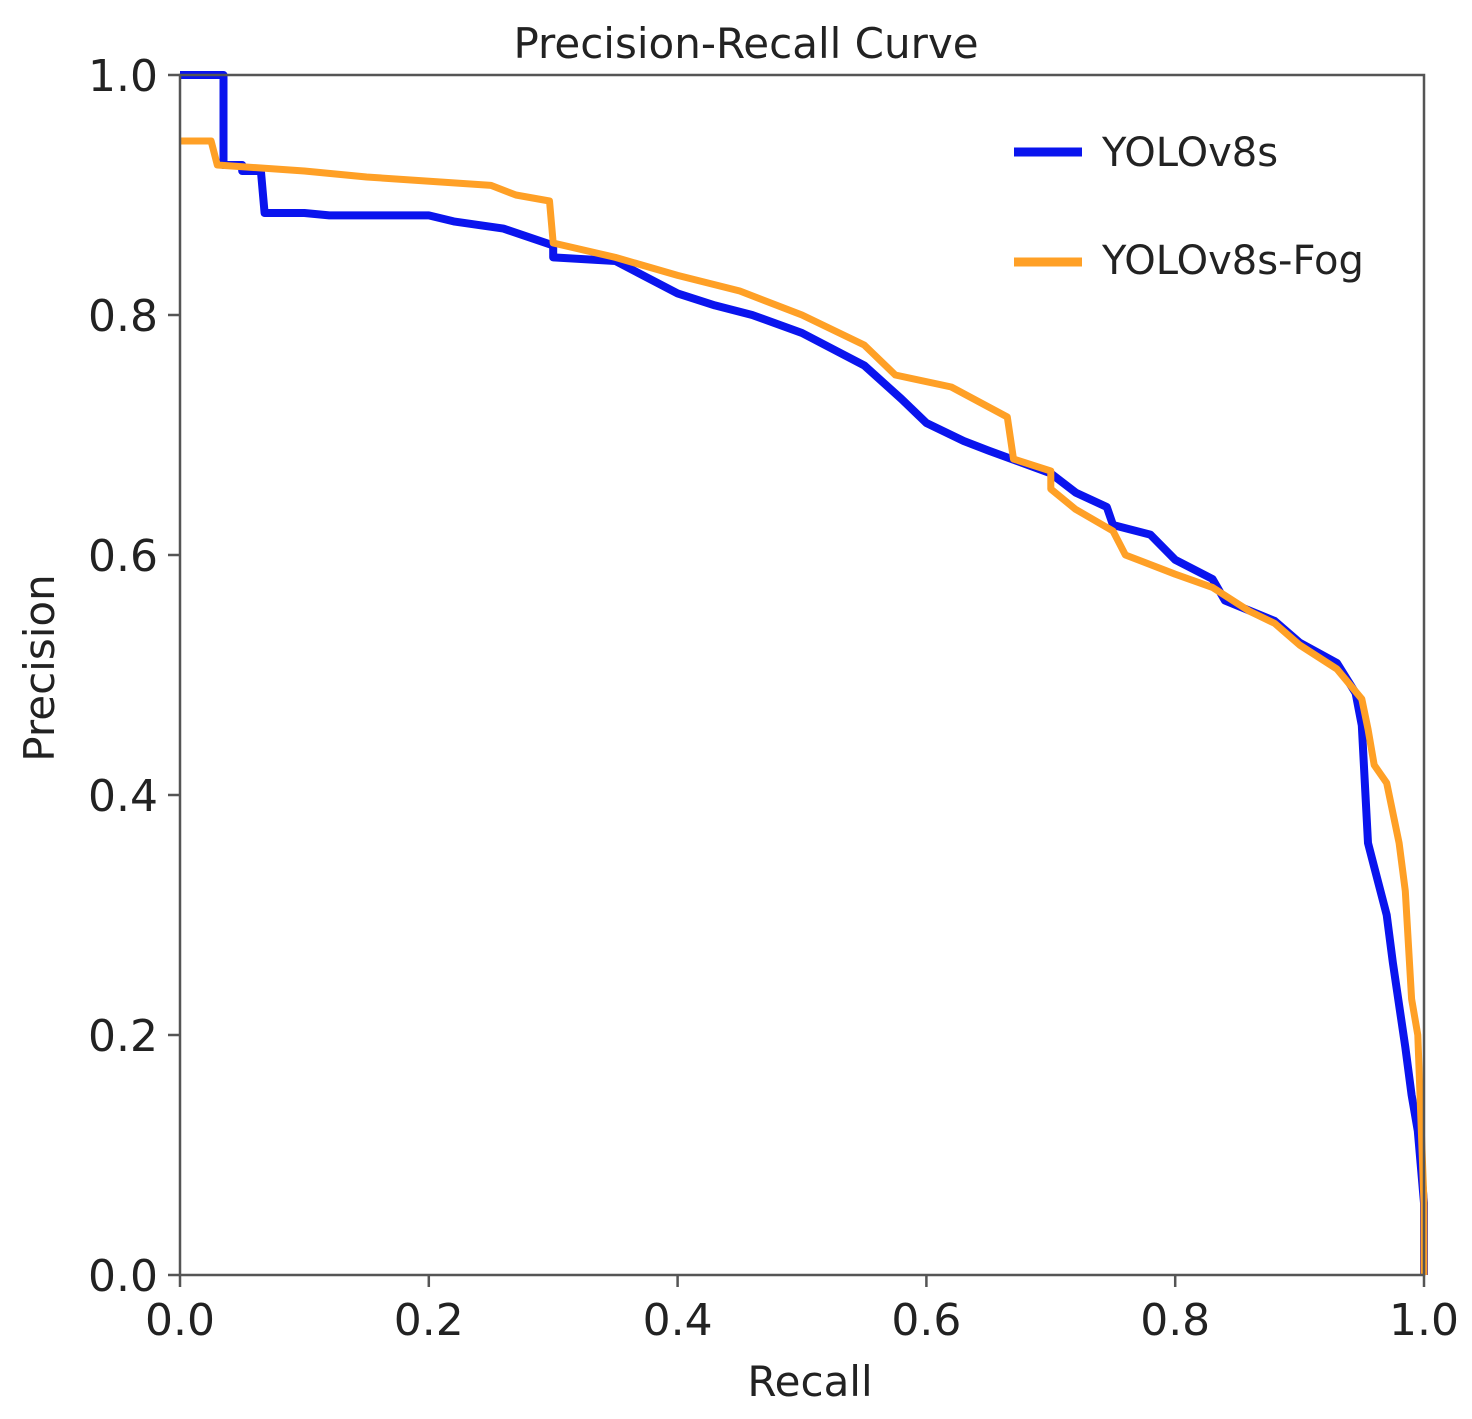 This screenshot has height=1419, width=1472. What do you see at coordinates (1189, 153) in the screenshot?
I see `legend-label-yolov8s: YOLOv8s` at bounding box center [1189, 153].